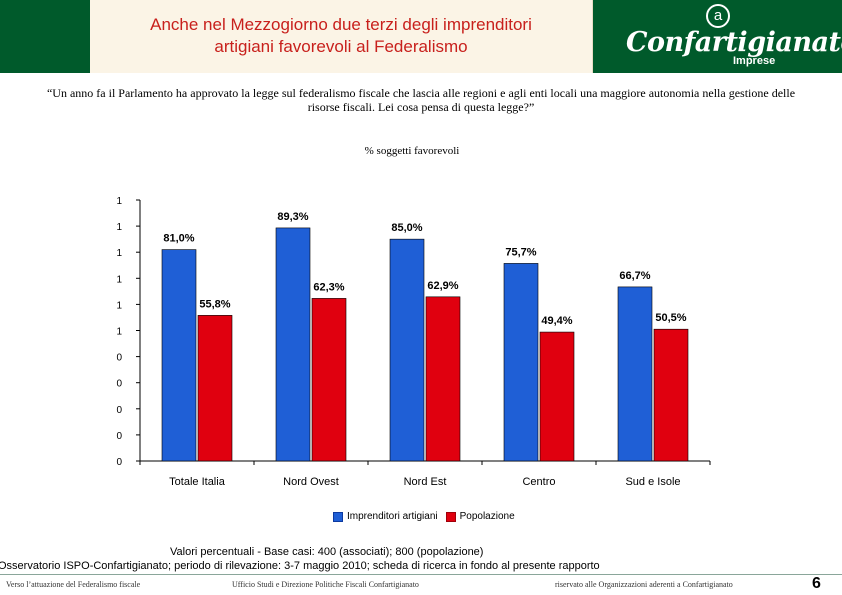 Image resolution: width=842 pixels, height=595 pixels. I want to click on unit-label: % soggetti favorevoli, so click(412, 151).